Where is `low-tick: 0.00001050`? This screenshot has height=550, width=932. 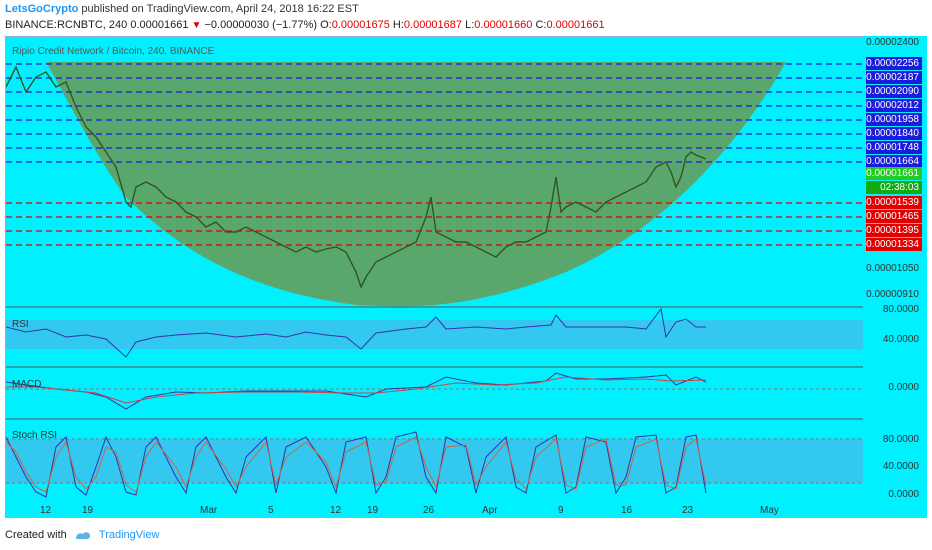
low-tick: 0.00001050 is located at coordinates (892, 268).